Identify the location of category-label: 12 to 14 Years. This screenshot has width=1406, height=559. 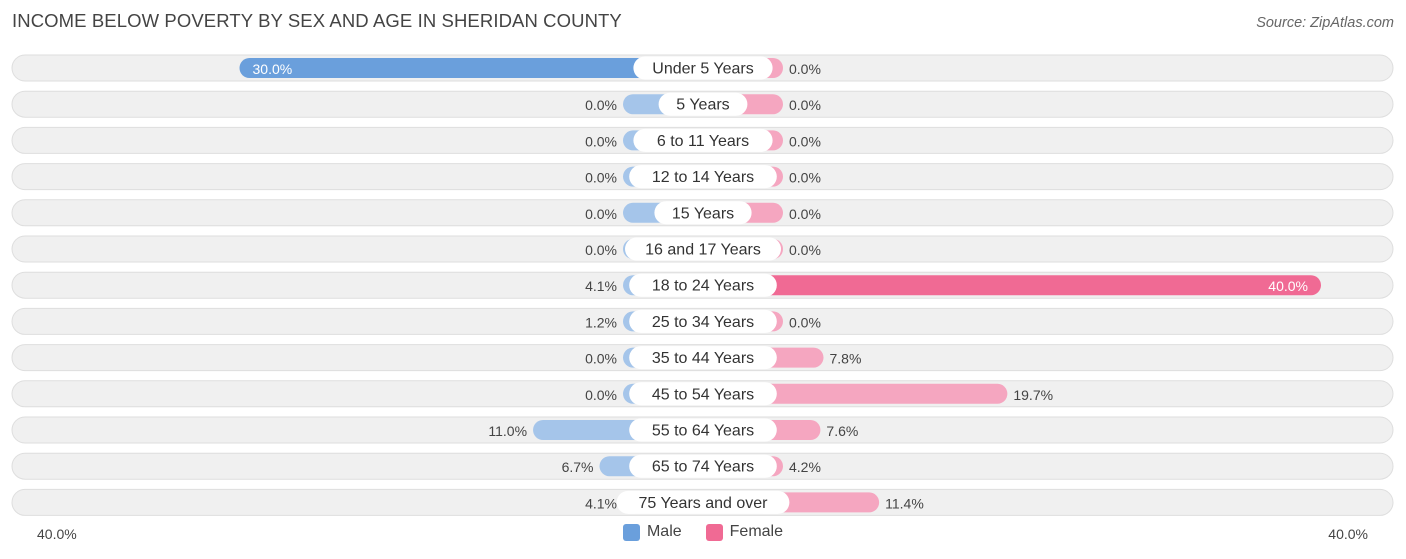
(703, 177).